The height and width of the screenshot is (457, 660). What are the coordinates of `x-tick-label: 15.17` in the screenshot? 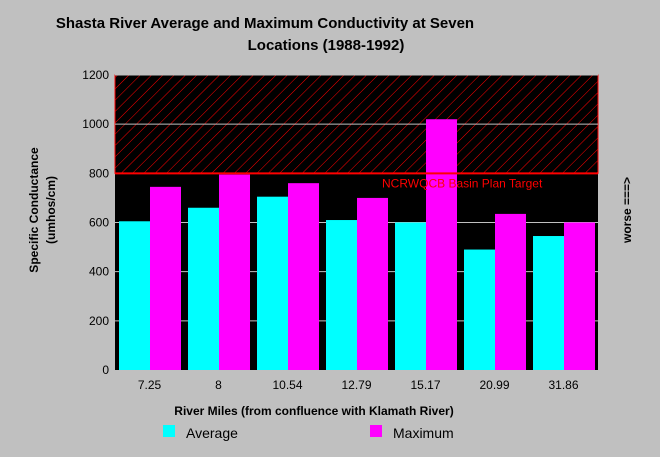 It's located at (425, 385).